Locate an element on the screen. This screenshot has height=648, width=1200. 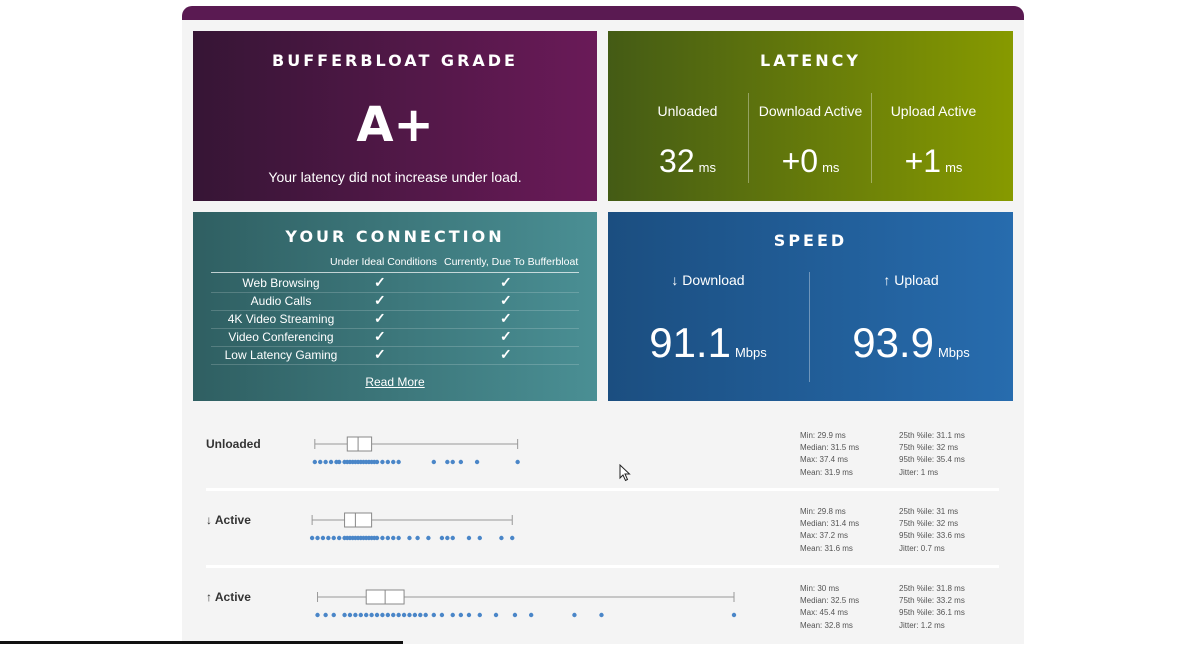
stat-line: Jitter: 0.7 ms is located at coordinates (922, 548).